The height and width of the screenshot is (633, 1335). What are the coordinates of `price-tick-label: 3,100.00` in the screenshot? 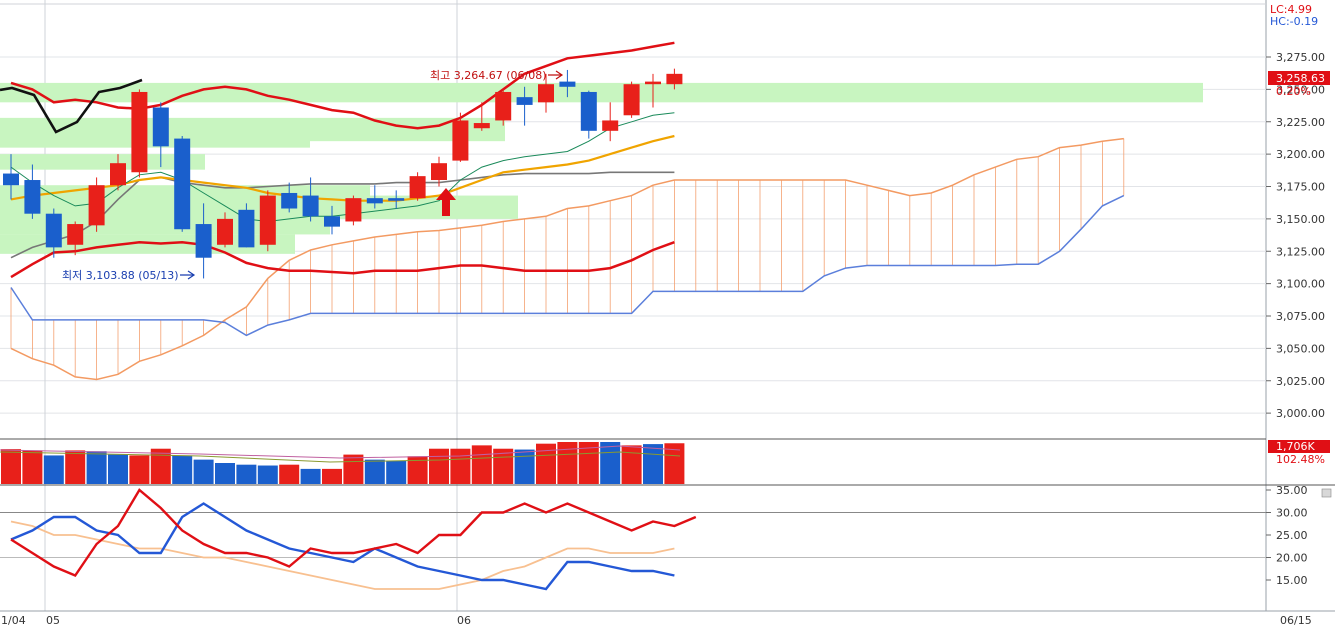 It's located at (1300, 284).